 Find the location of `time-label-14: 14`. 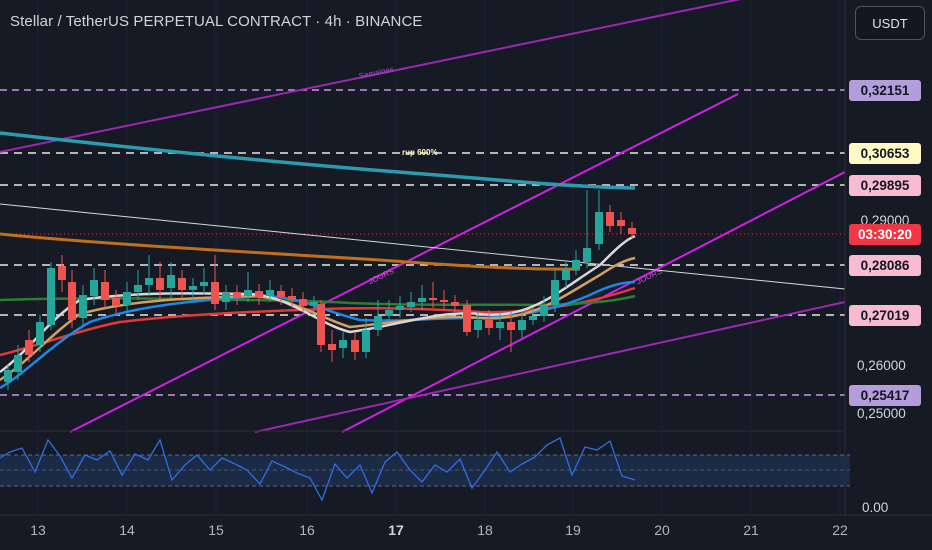

time-label-14: 14 is located at coordinates (127, 530).